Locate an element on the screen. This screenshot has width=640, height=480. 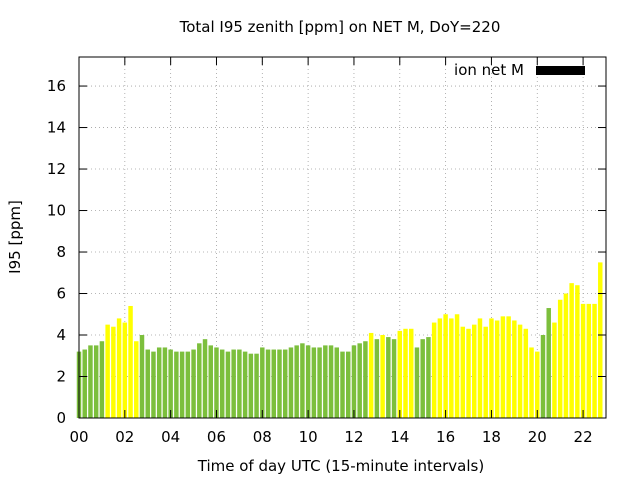
y-tick-label: 16 is located at coordinates (56, 86).